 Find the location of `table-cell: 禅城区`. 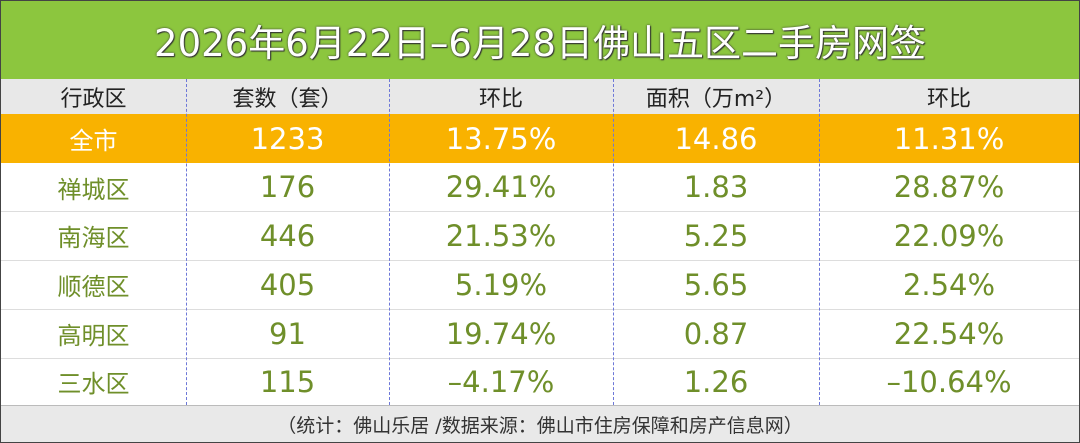

table-cell: 禅城区 is located at coordinates (93, 189).